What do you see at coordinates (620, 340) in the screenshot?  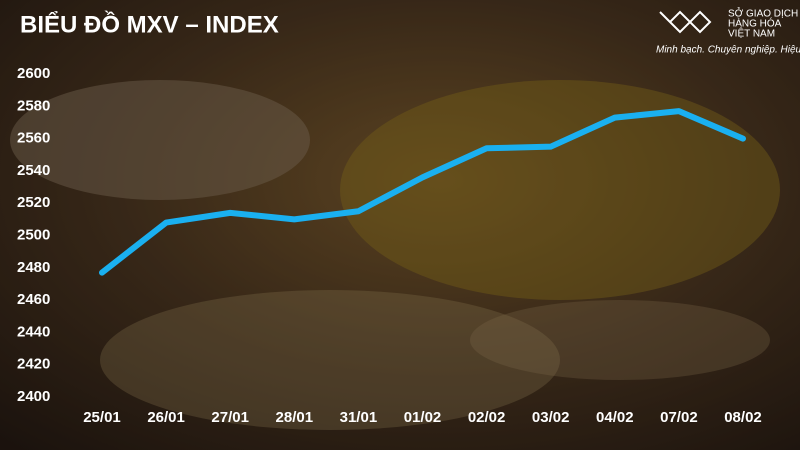 I see `spoon-decoration` at bounding box center [620, 340].